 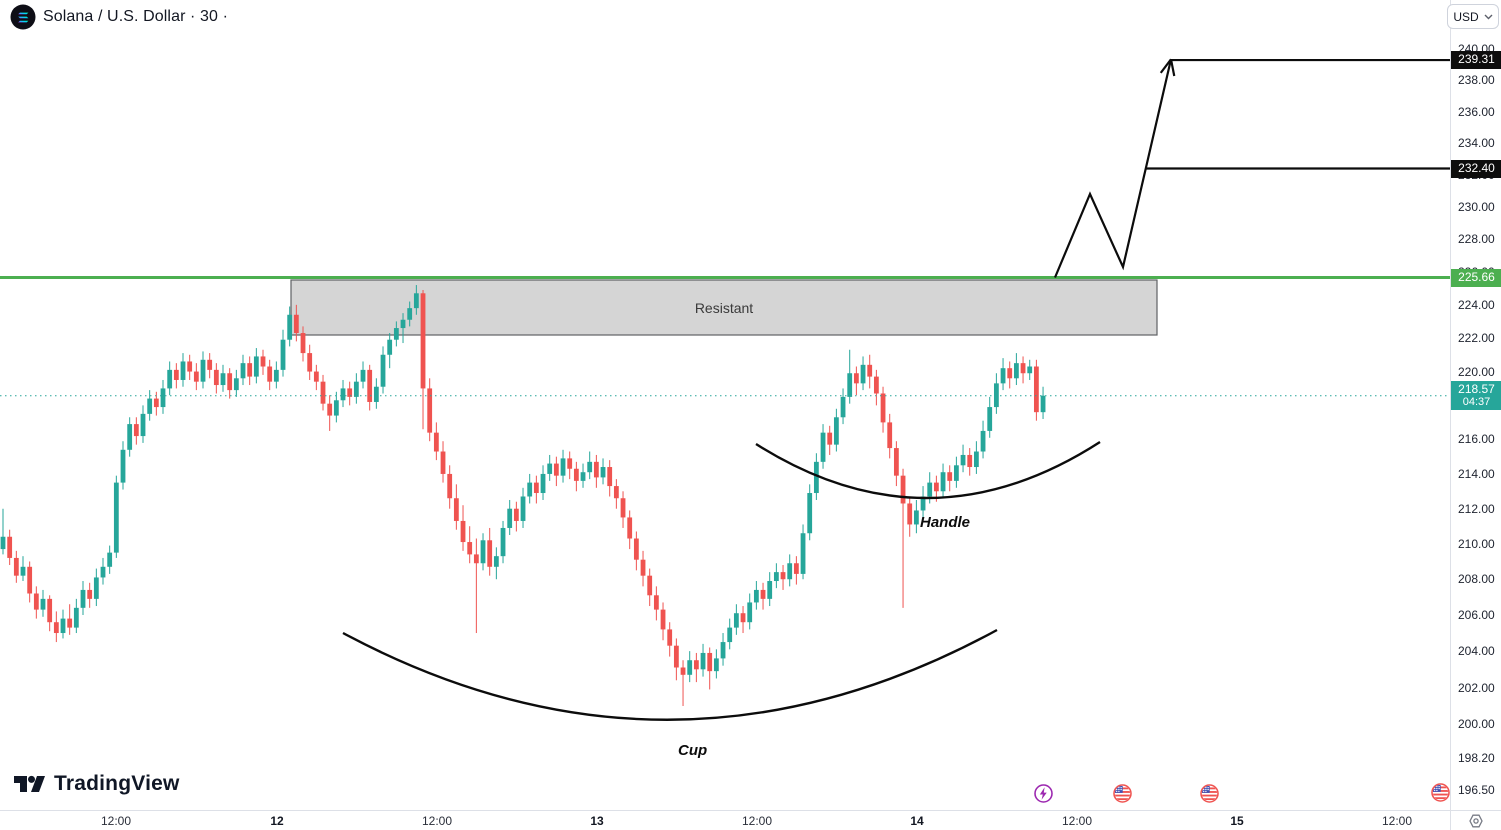 I want to click on price-axis-label: 216.00, so click(x=1476, y=439).